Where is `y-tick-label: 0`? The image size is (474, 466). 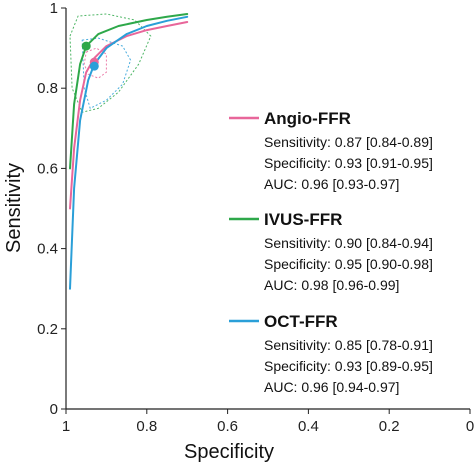 y-tick-label: 0 is located at coordinates (54, 409).